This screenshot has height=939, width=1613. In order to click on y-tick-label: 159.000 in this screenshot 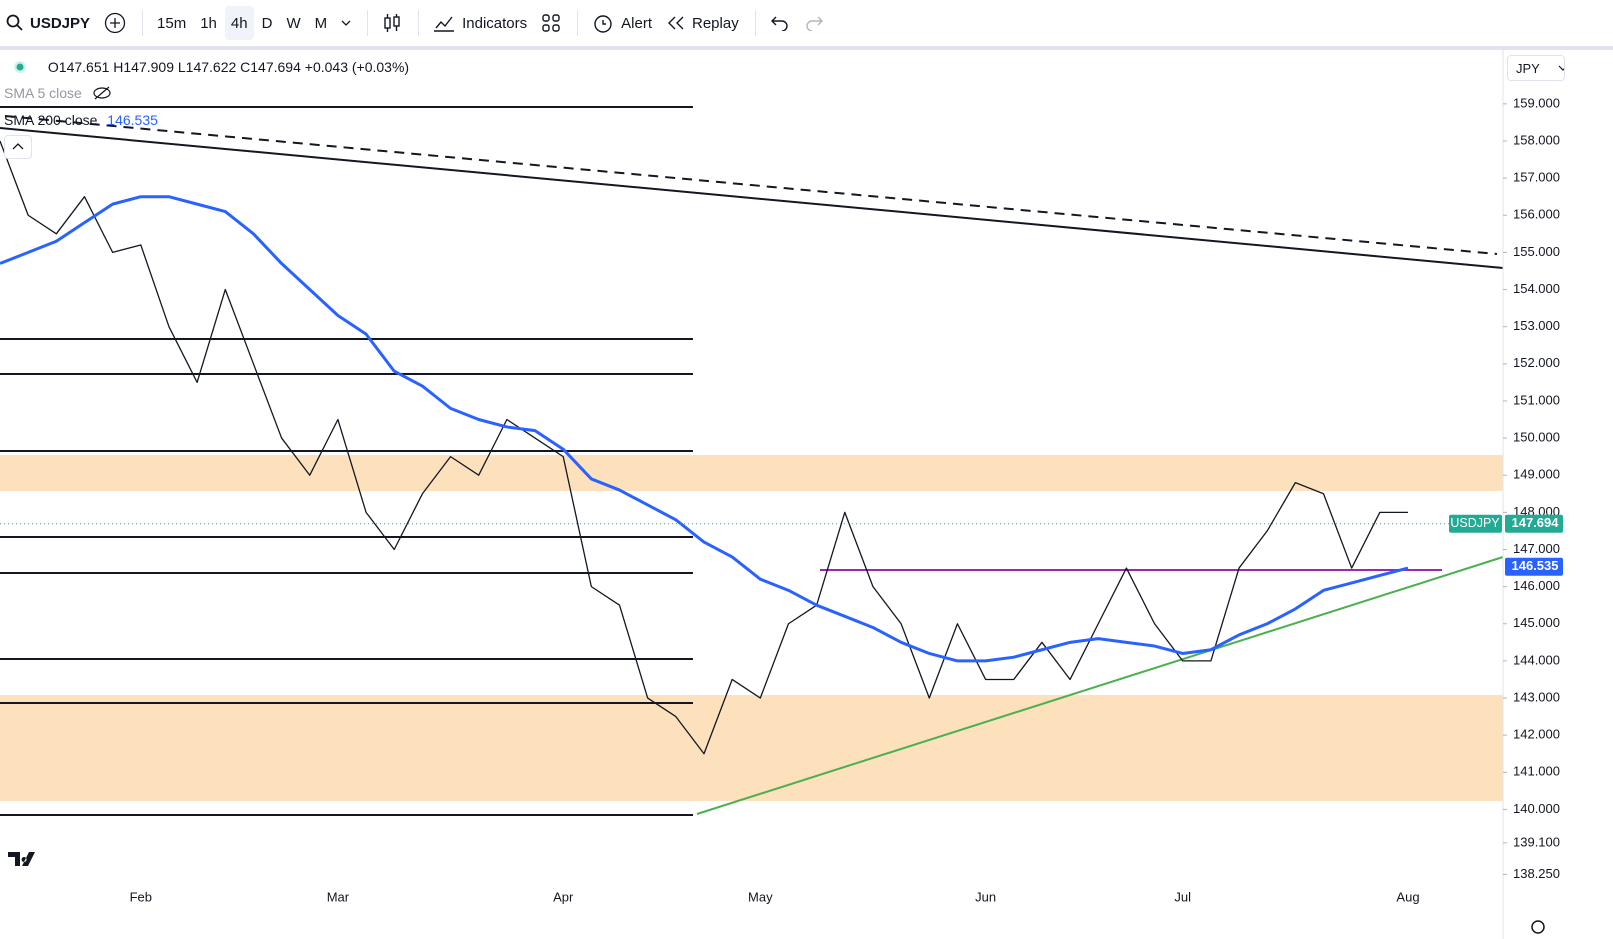, I will do `click(1536, 102)`.